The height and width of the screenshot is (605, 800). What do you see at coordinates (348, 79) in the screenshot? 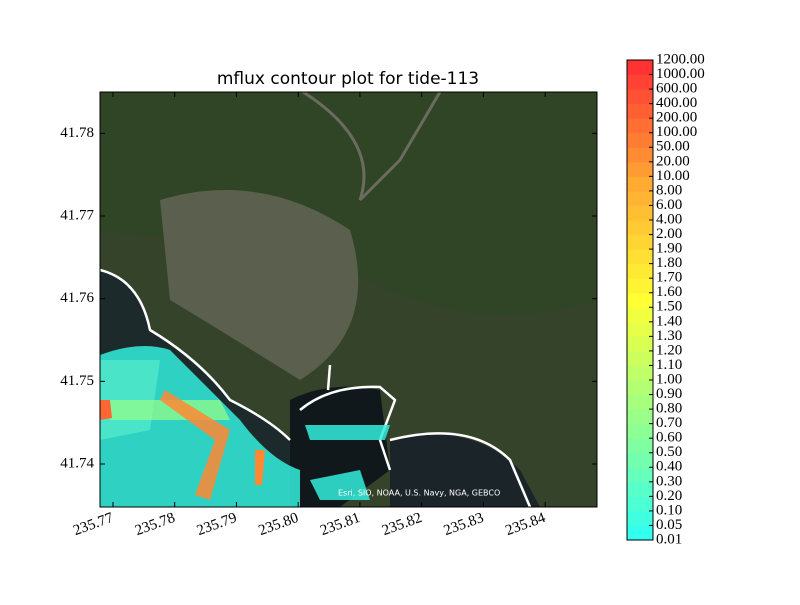
I see `chart-title: mflux contour plot for tide-113` at bounding box center [348, 79].